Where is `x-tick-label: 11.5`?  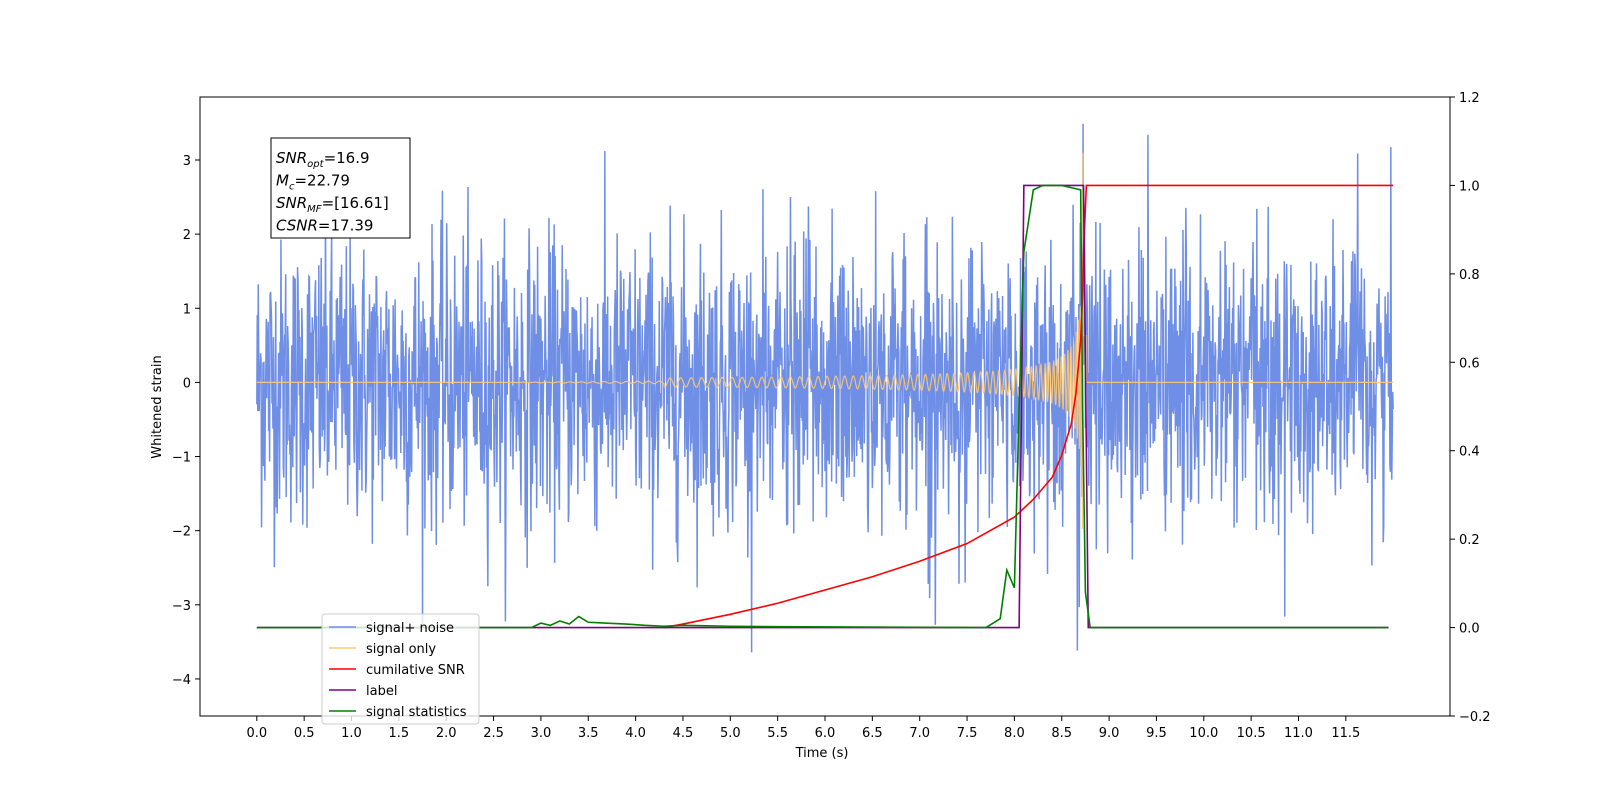 x-tick-label: 11.5 is located at coordinates (1345, 733).